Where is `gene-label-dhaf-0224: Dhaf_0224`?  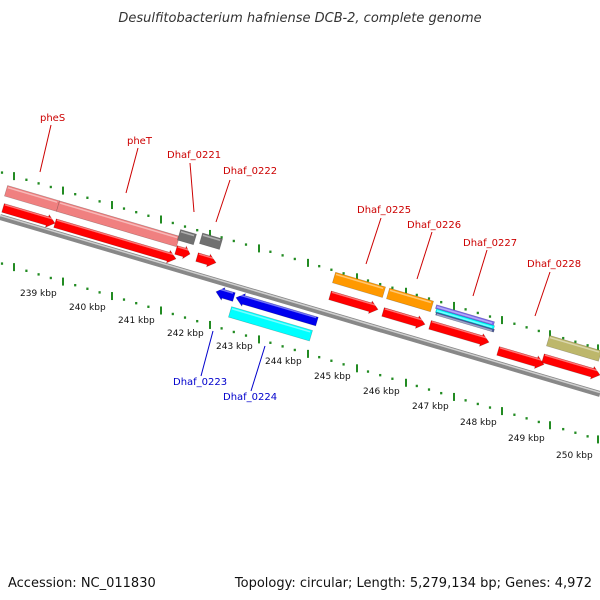 gene-label-dhaf-0224: Dhaf_0224 is located at coordinates (250, 397).